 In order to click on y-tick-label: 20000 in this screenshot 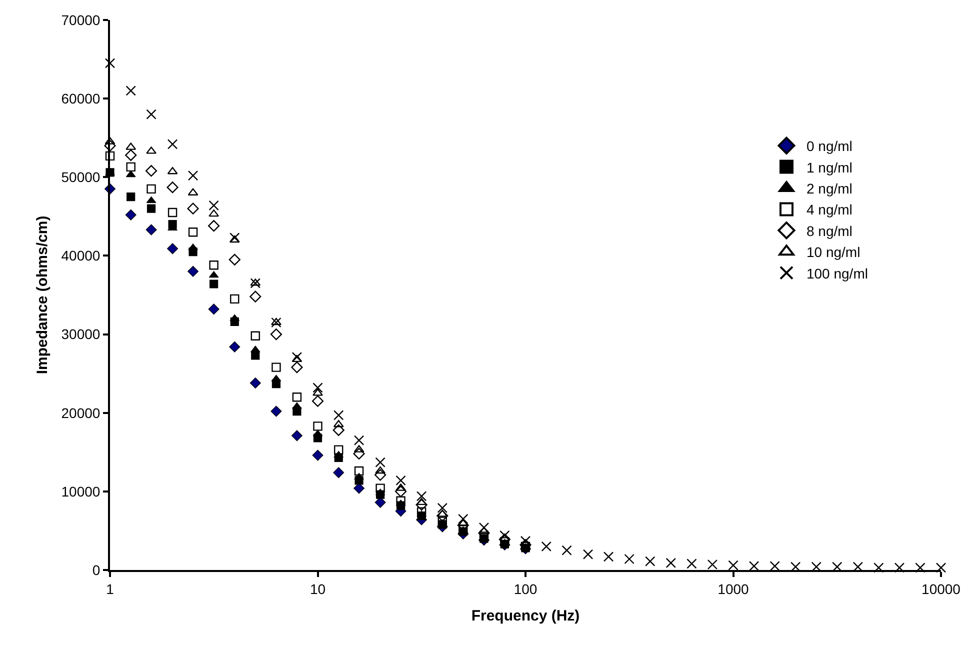, I will do `click(80, 412)`.